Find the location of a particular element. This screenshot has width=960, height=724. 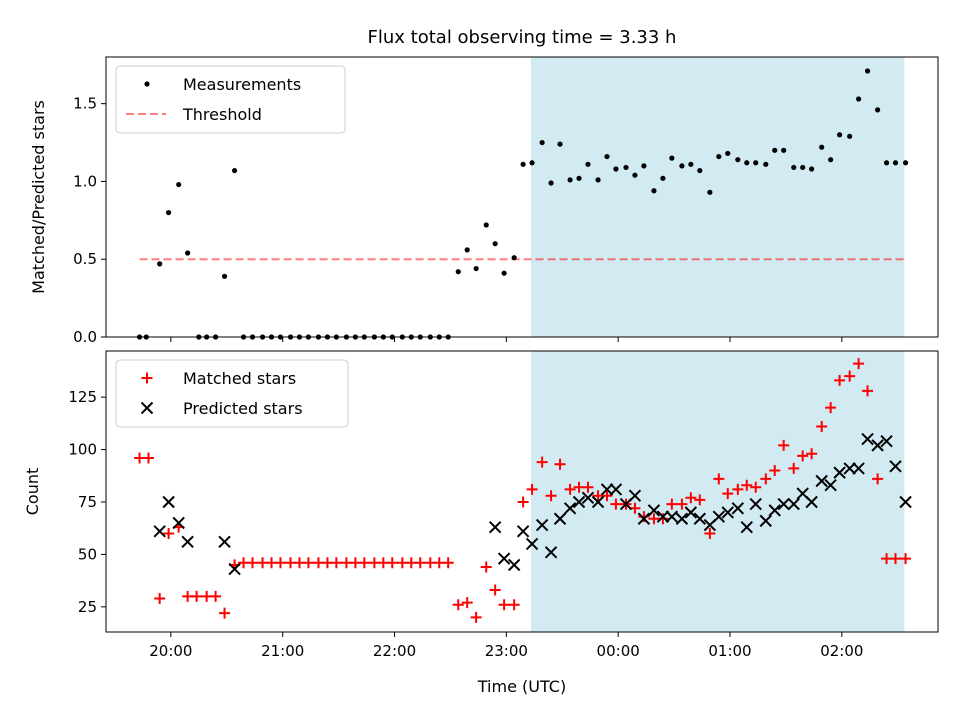

xlabel: Time (UTC) is located at coordinates (521, 686).